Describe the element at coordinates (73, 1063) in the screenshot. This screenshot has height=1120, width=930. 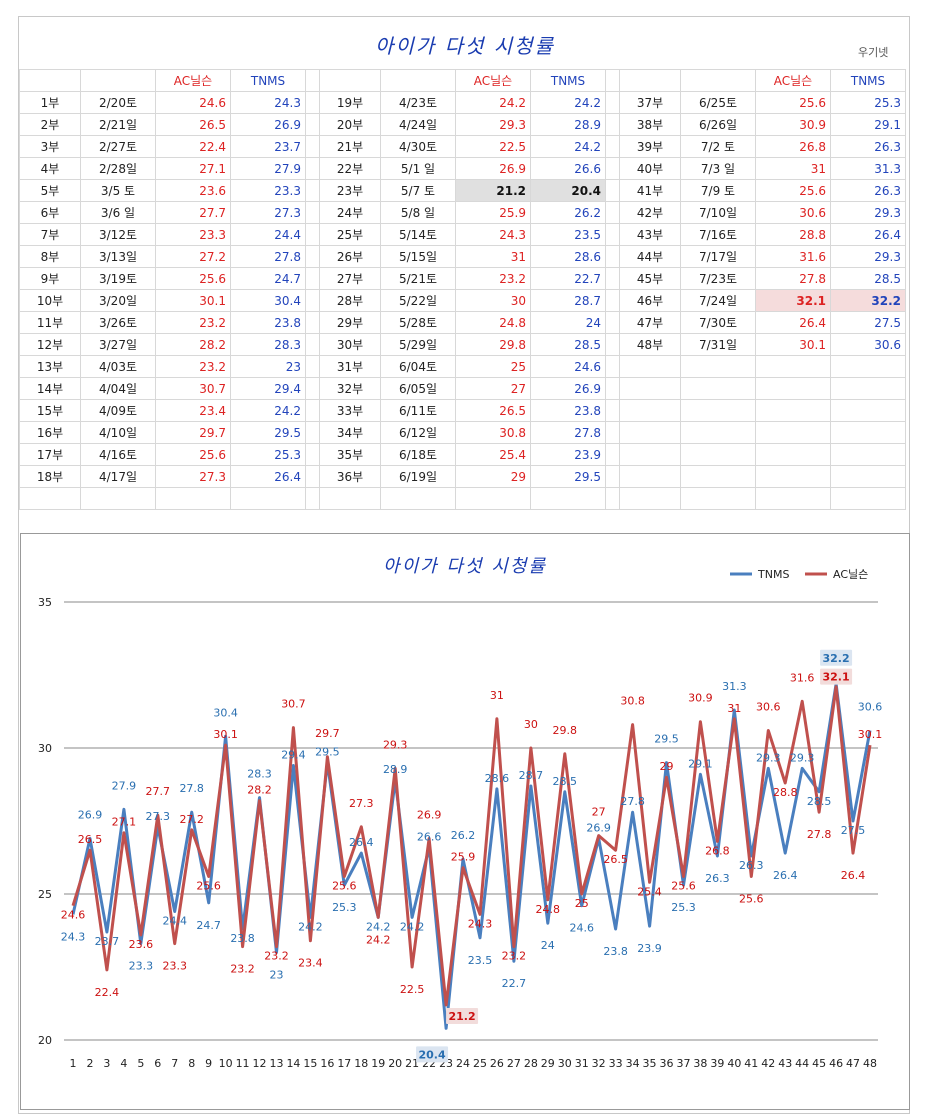
I see `x-tick-label: 1` at that location.